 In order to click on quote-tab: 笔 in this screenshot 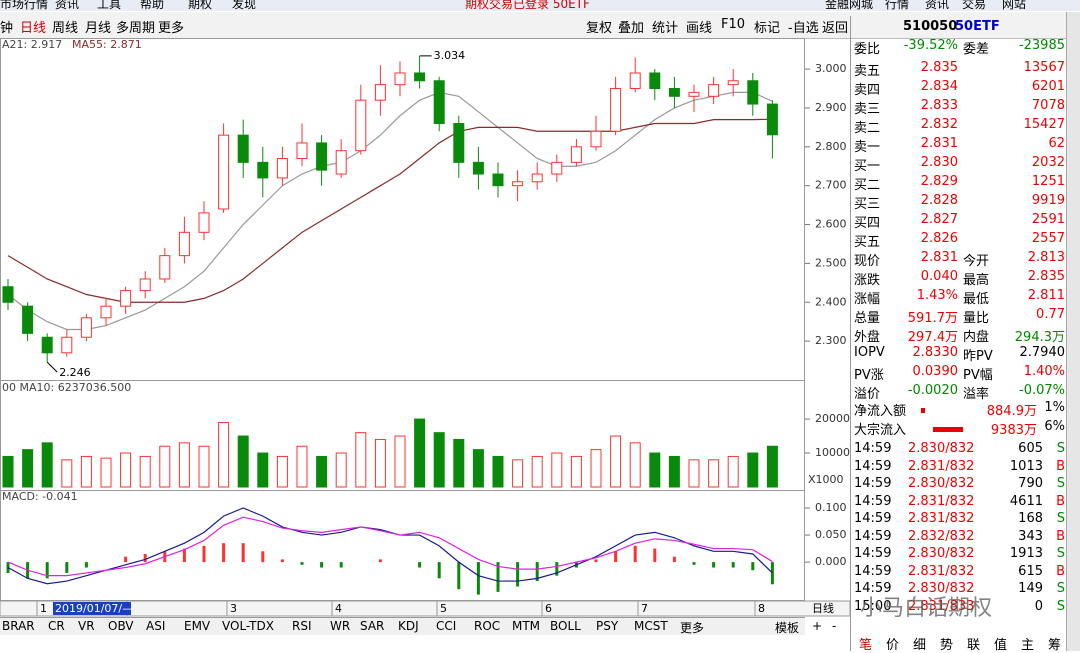, I will do `click(866, 645)`.